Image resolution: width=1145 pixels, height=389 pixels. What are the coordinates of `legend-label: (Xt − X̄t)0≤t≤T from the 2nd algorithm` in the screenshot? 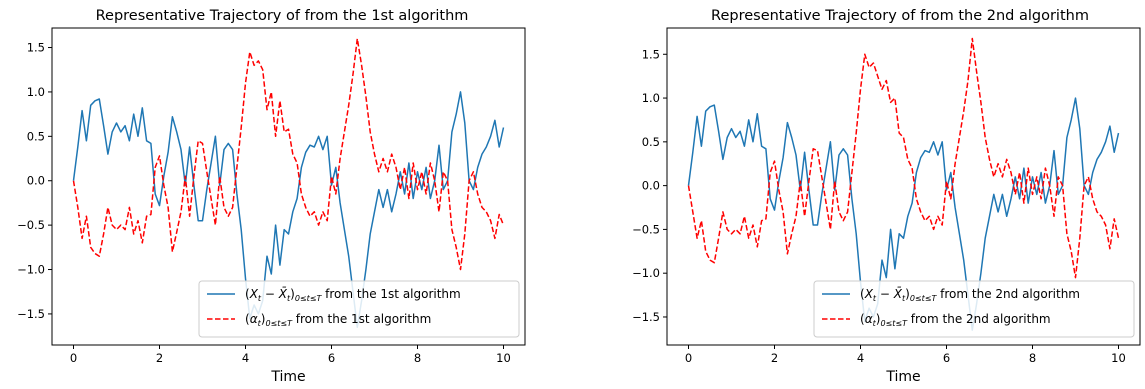 It's located at (970, 295).